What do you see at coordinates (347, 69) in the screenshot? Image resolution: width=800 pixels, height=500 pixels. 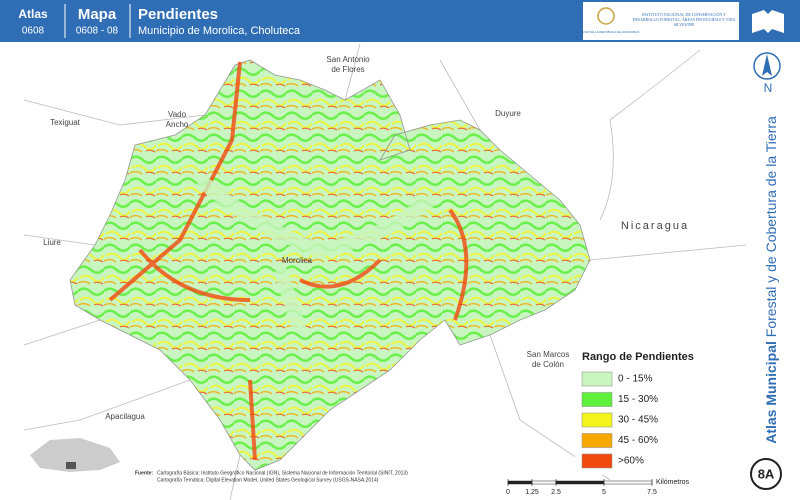 I see `place-label: de Flores` at bounding box center [347, 69].